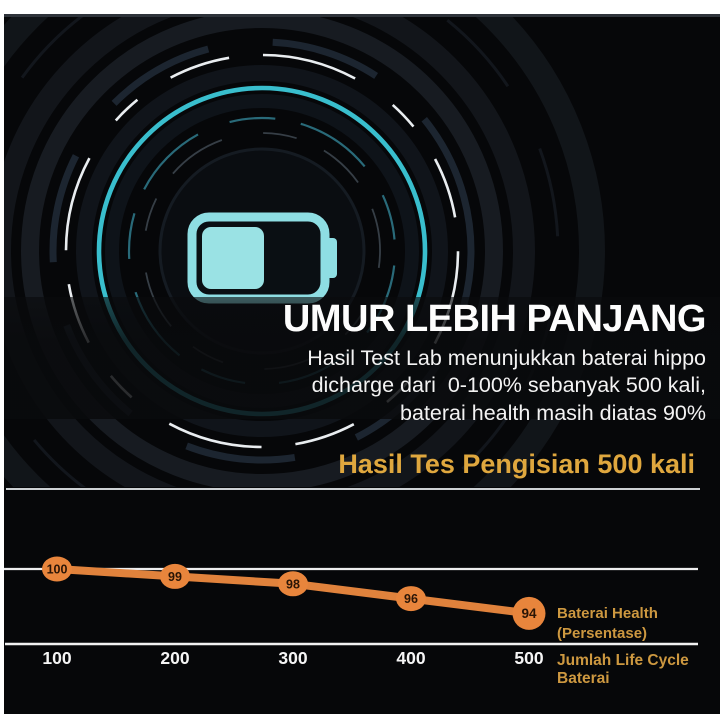 This screenshot has width=726, height=726. Describe the element at coordinates (262, 258) in the screenshot. I see `battery-half-icon` at that location.